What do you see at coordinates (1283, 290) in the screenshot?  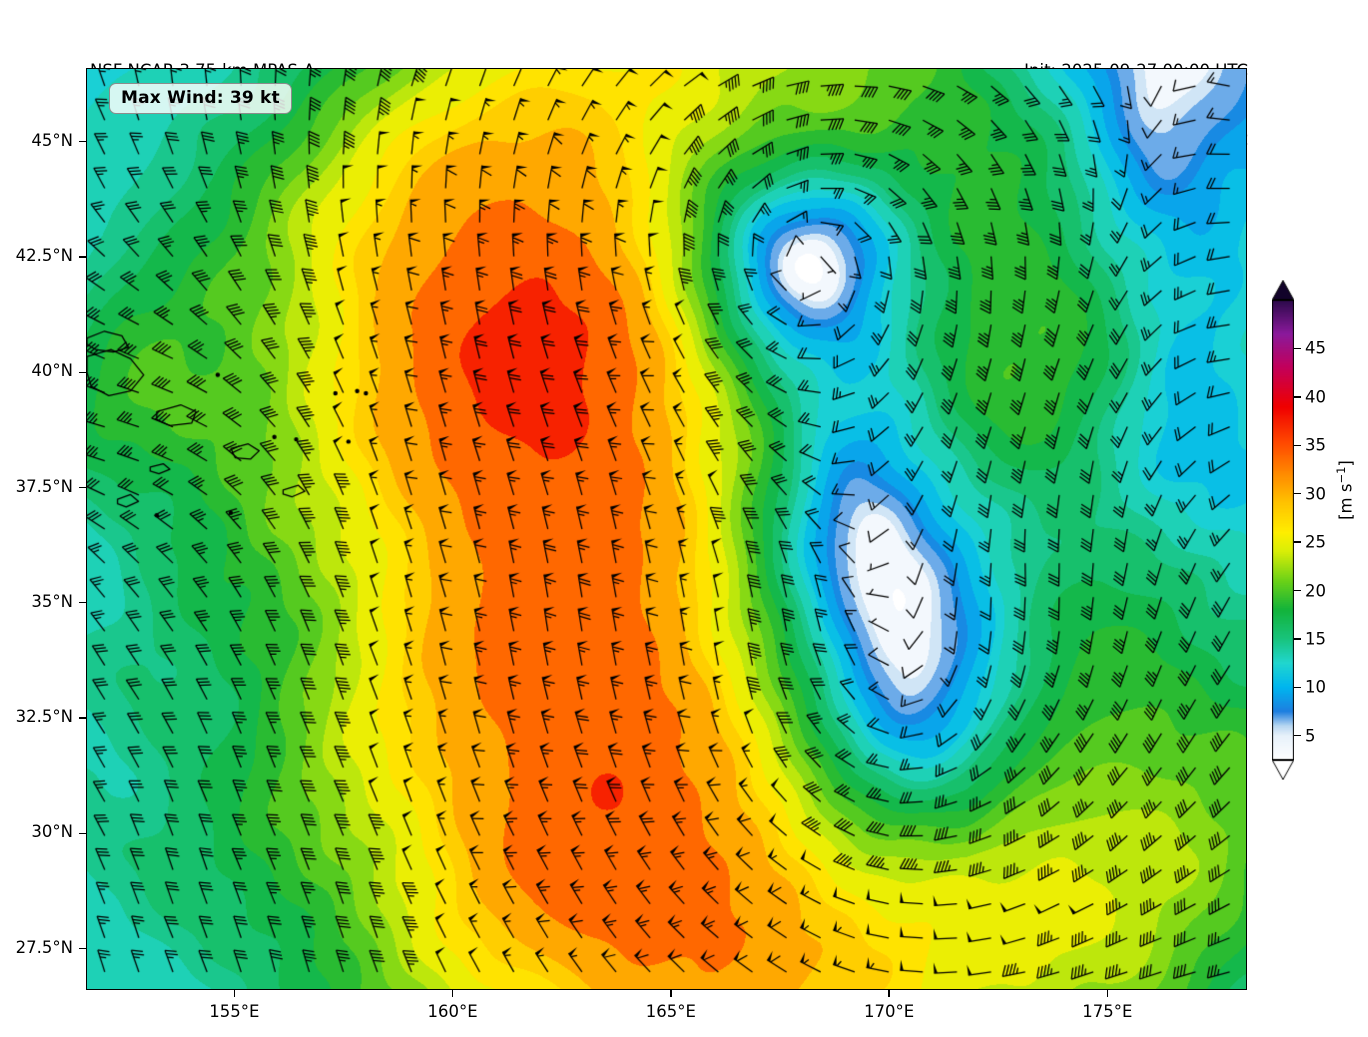 I see `colorbar-over-arrow` at bounding box center [1283, 290].